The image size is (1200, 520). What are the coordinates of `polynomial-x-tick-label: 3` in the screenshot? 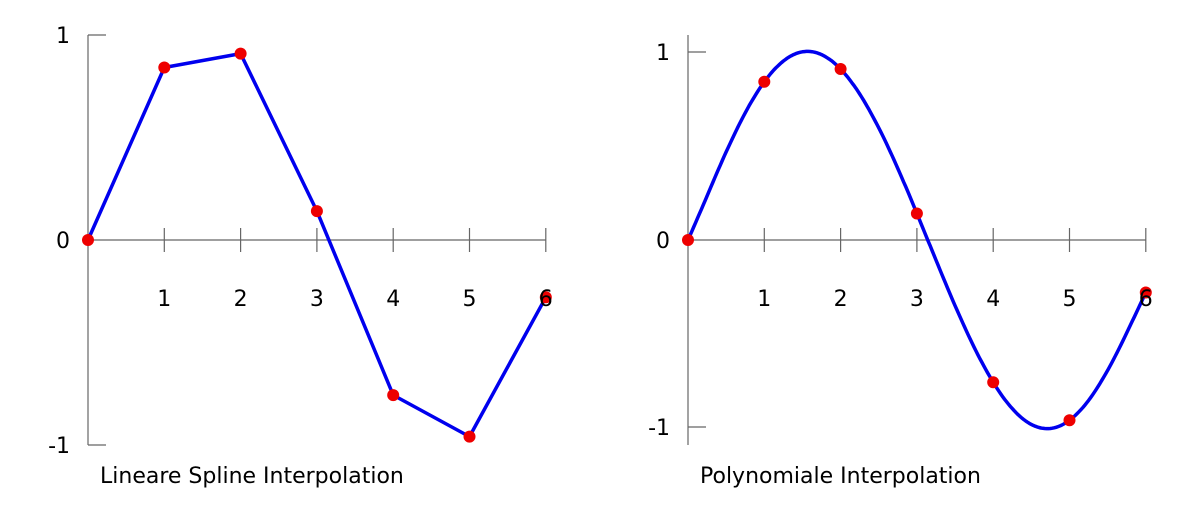 It's located at (917, 299).